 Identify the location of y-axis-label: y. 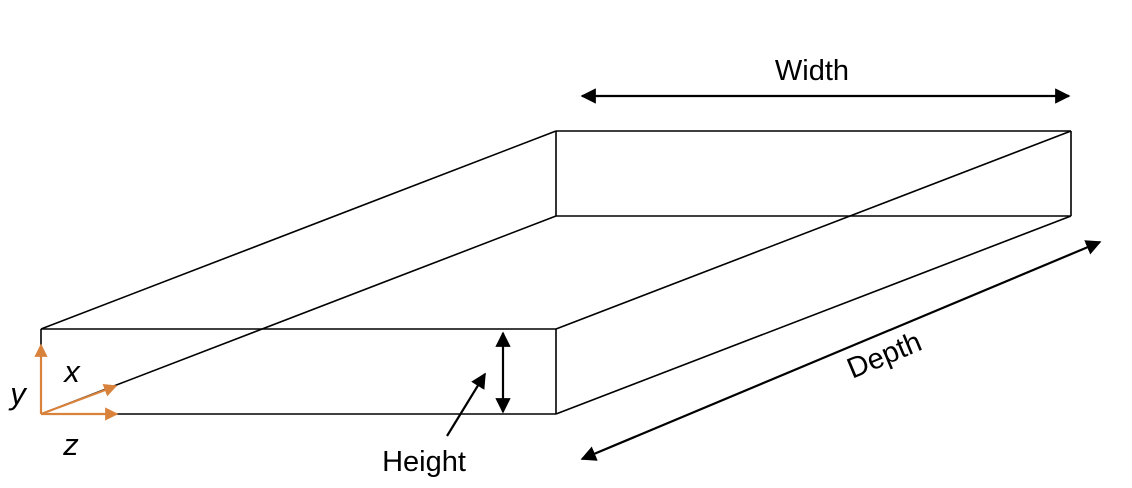
(18, 393).